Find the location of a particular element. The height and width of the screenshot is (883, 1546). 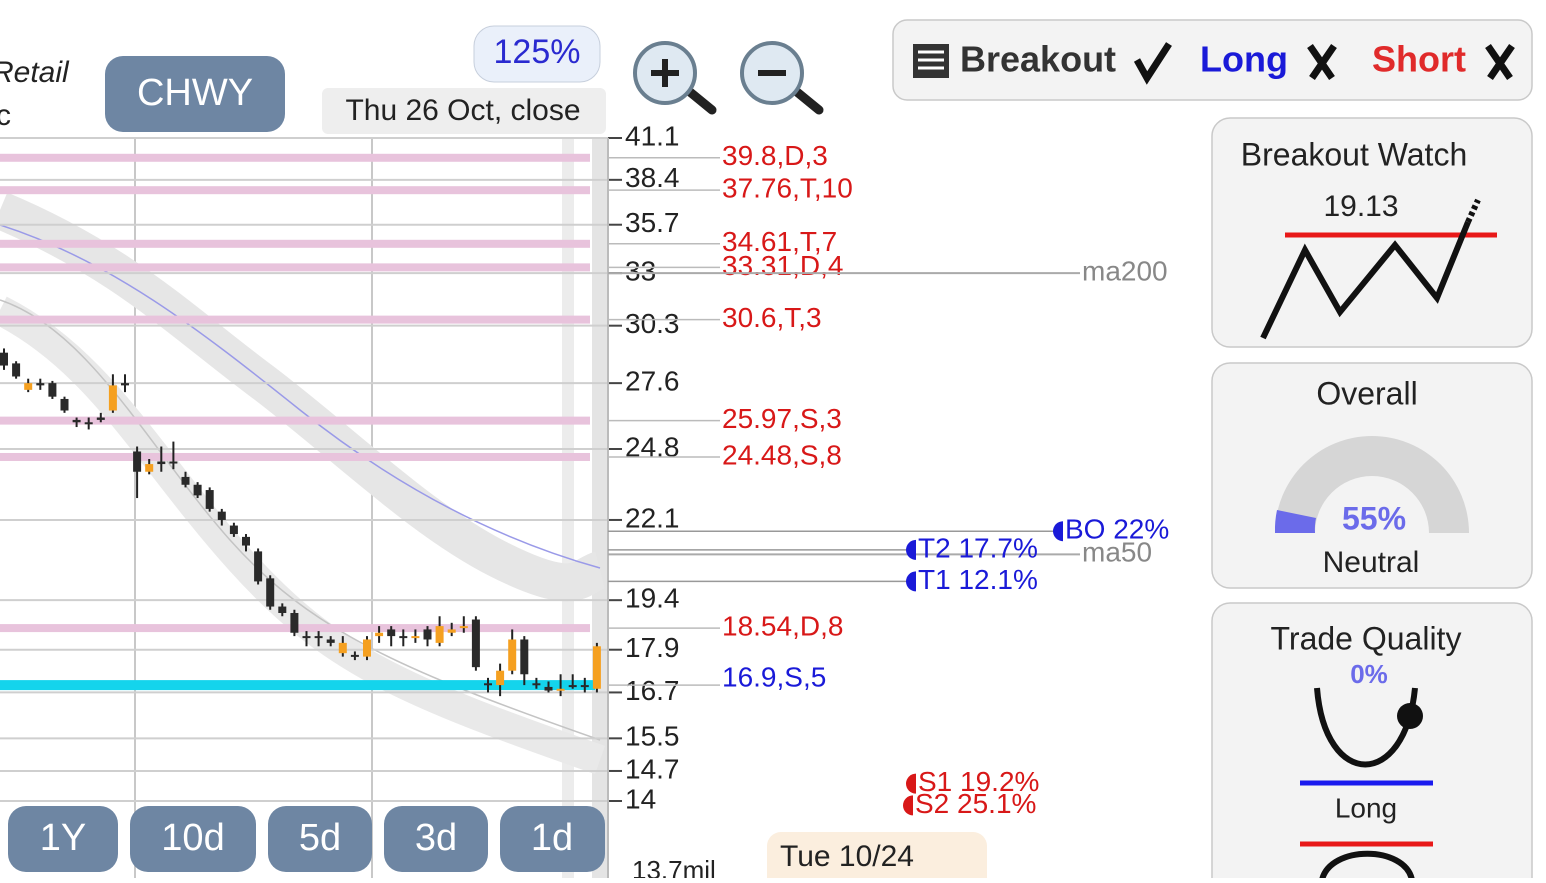

target-label: T2 17.7% is located at coordinates (978, 547).